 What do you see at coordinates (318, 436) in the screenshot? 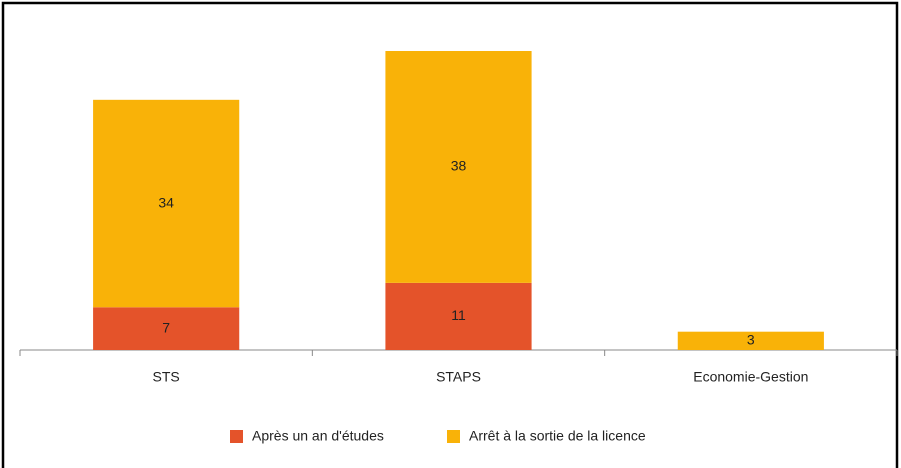
I see `legend-label: Après un an d'études` at bounding box center [318, 436].